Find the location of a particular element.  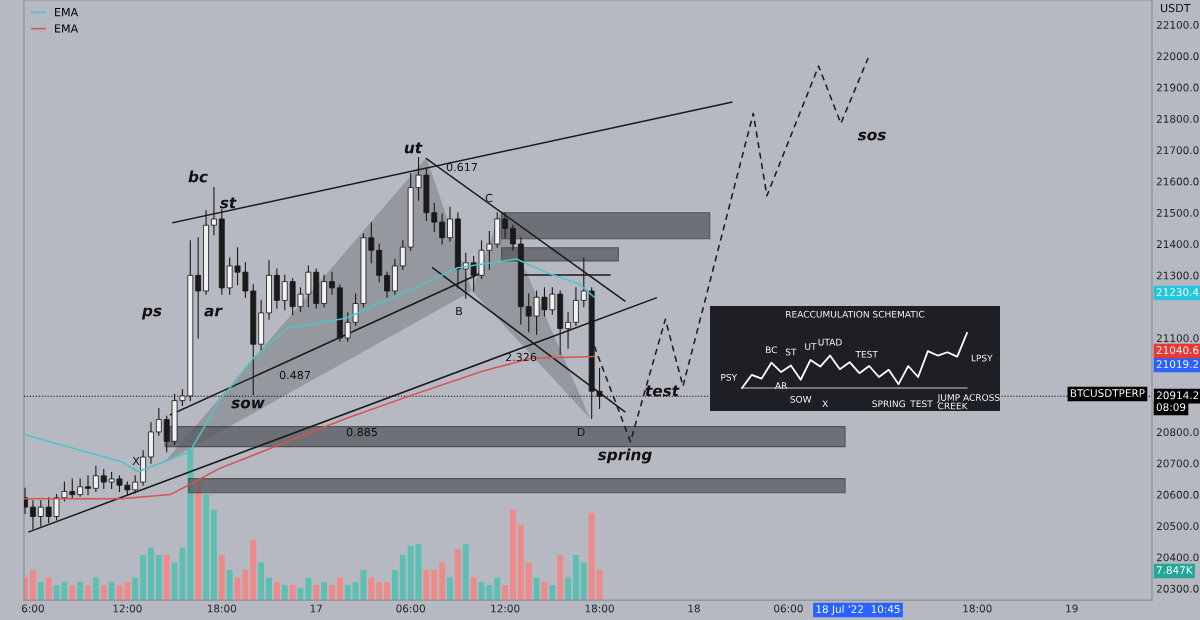

annotation: ut is located at coordinates (413, 148).